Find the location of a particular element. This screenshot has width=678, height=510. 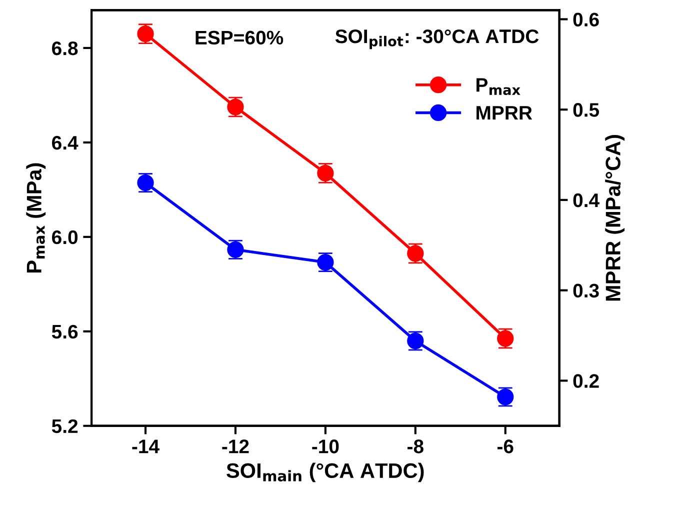

x-tick-label: -6 is located at coordinates (505, 447).